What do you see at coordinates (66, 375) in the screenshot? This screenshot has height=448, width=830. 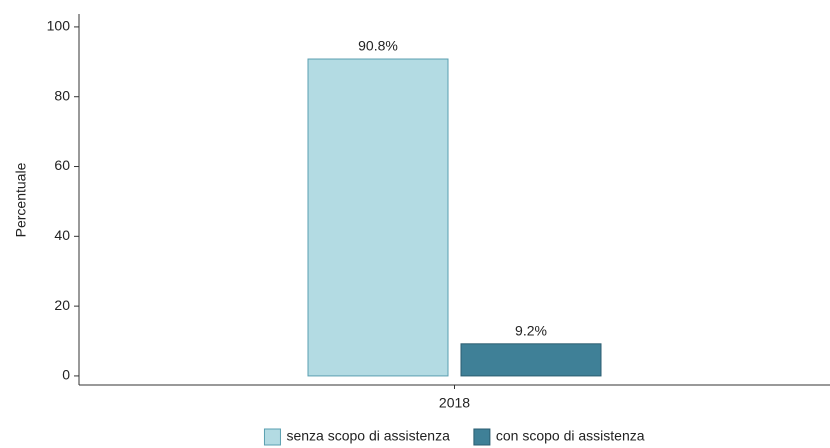 I see `y-tick-label: 0` at bounding box center [66, 375].